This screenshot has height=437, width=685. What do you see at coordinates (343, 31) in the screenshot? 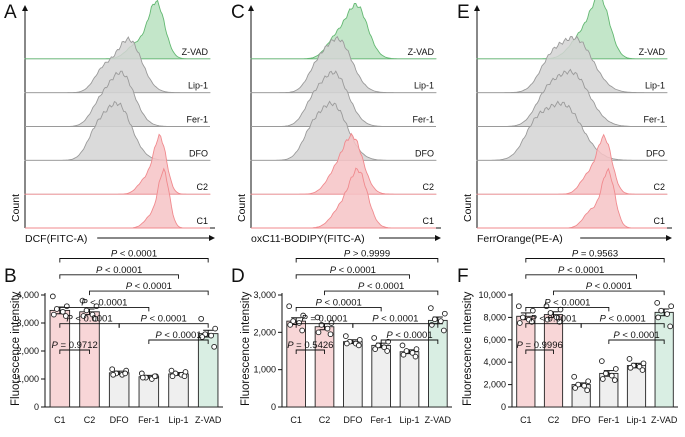
I see `histogram-Z-VAD` at bounding box center [343, 31].